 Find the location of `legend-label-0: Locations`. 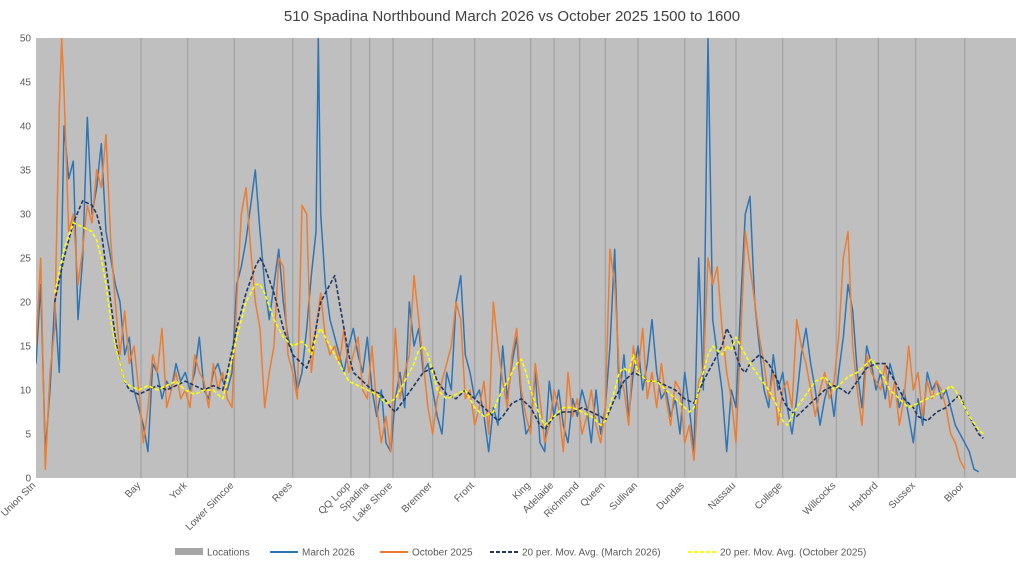

legend-label-0: Locations is located at coordinates (228, 553).